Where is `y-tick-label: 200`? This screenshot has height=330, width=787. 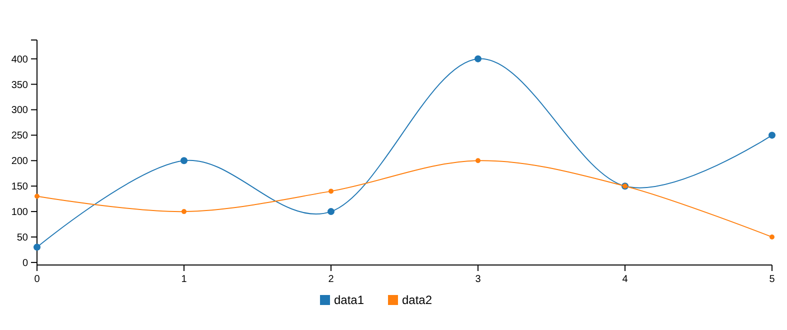 y-tick-label: 200 is located at coordinates (19, 162).